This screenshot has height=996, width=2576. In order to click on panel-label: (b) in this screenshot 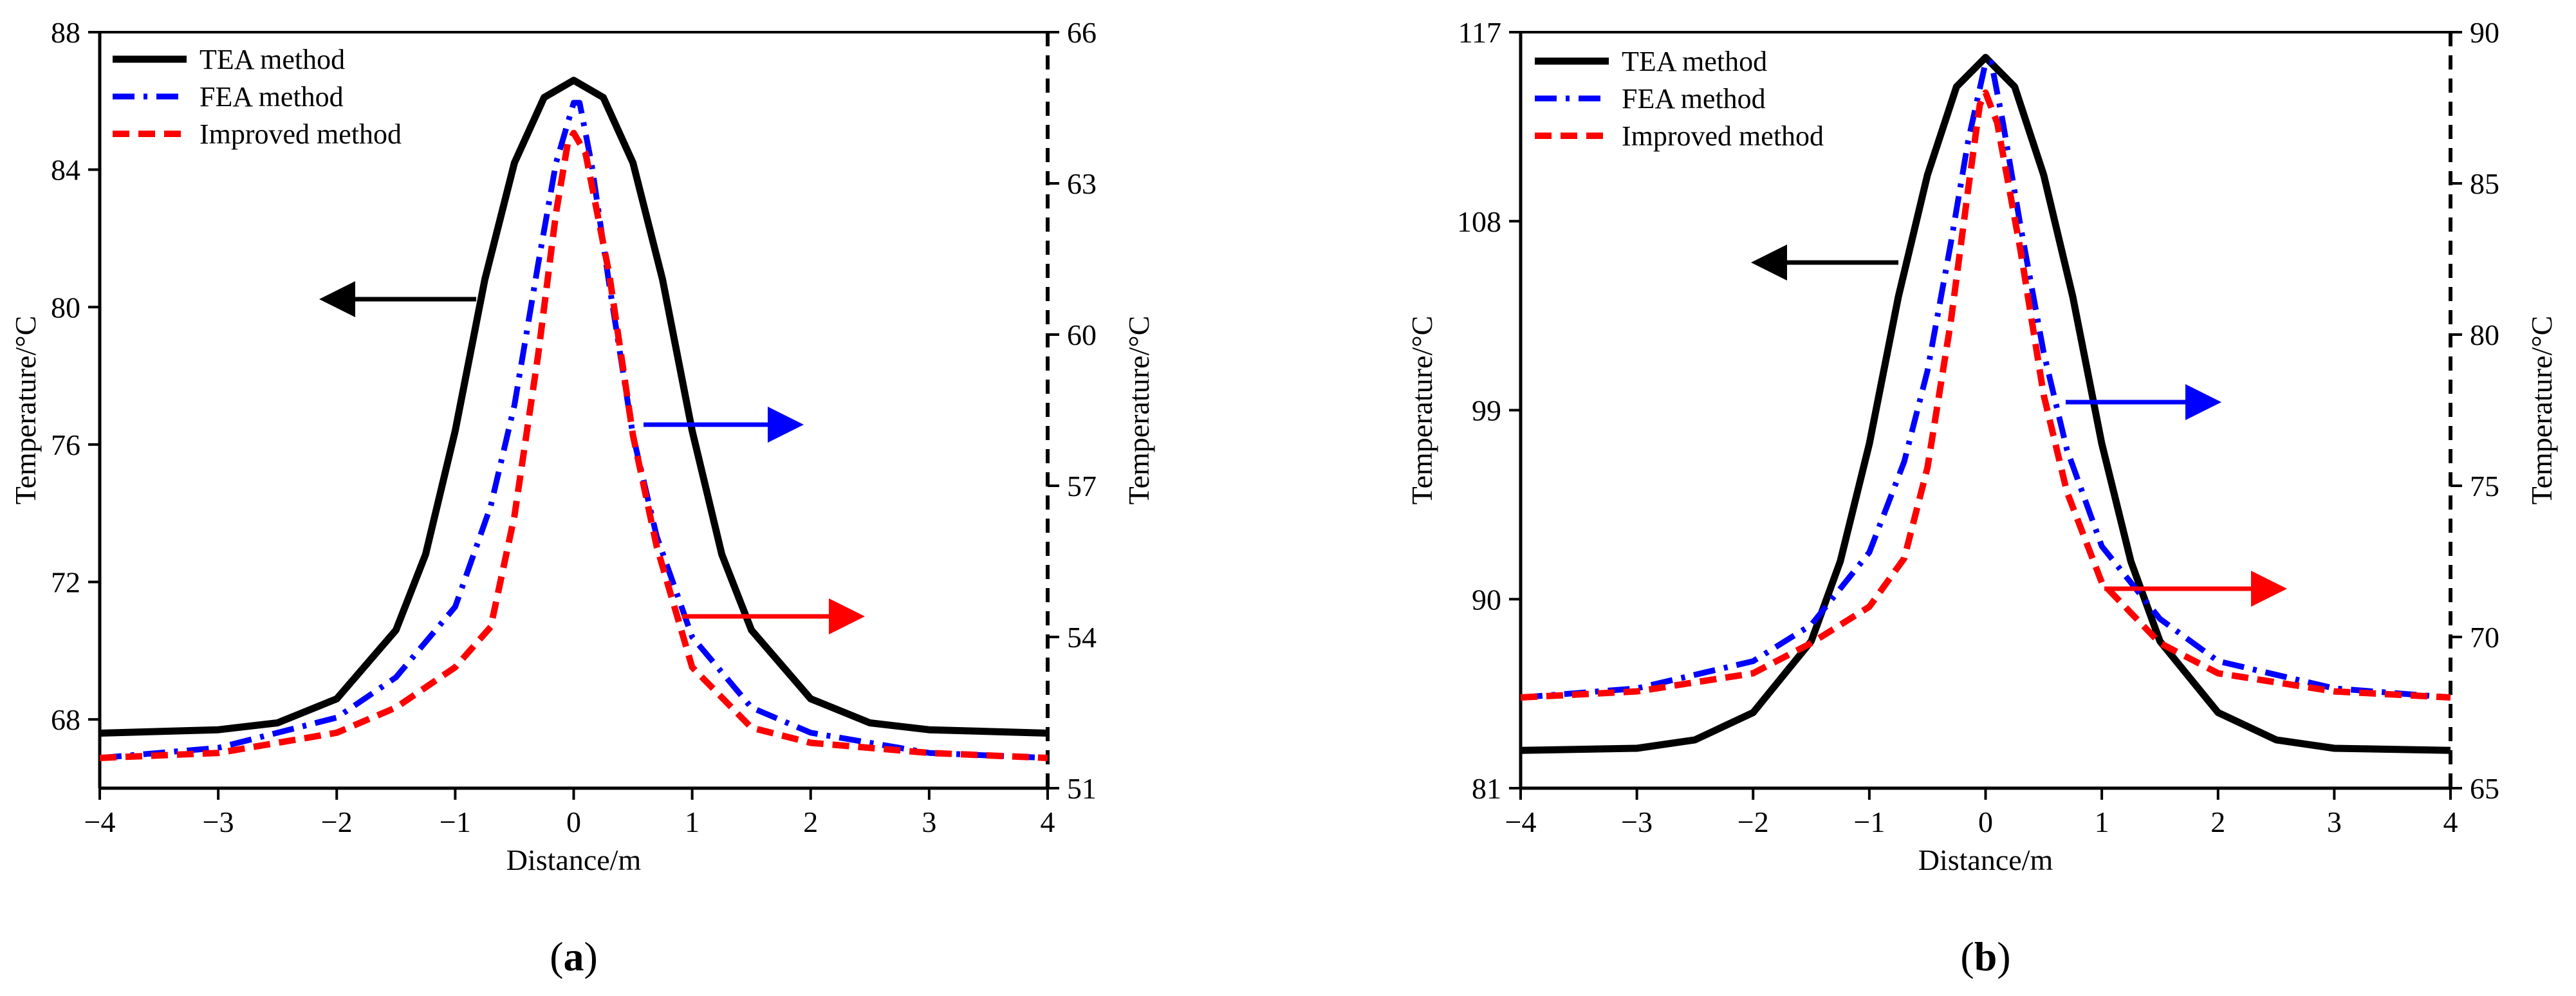, I will do `click(1985, 957)`.